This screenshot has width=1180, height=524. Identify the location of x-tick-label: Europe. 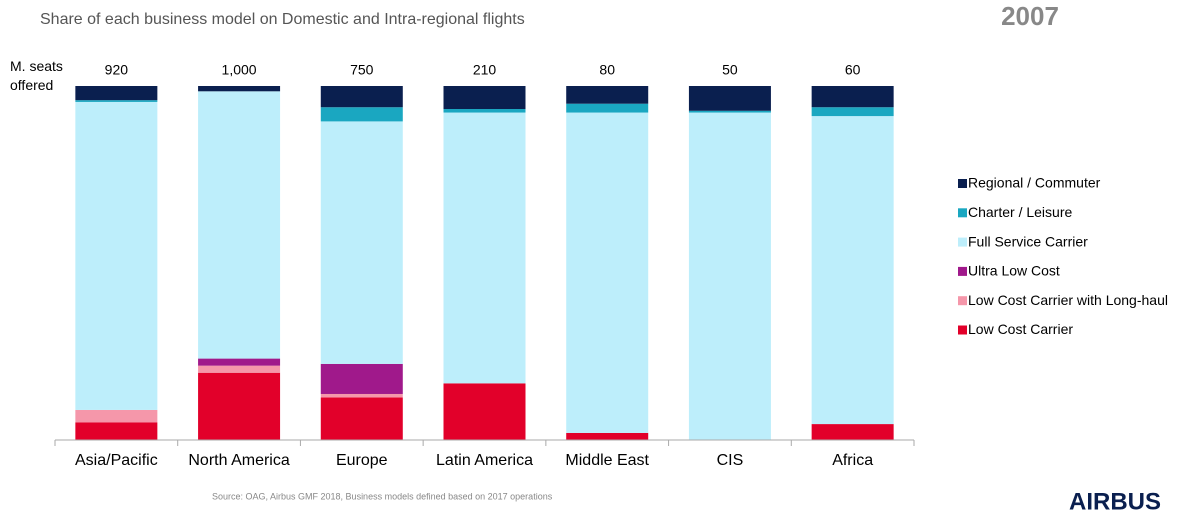
(362, 460).